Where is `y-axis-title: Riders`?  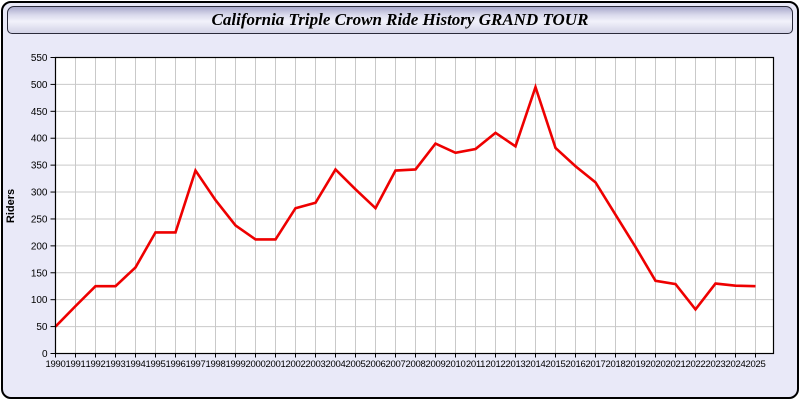
y-axis-title: Riders is located at coordinates (11, 206).